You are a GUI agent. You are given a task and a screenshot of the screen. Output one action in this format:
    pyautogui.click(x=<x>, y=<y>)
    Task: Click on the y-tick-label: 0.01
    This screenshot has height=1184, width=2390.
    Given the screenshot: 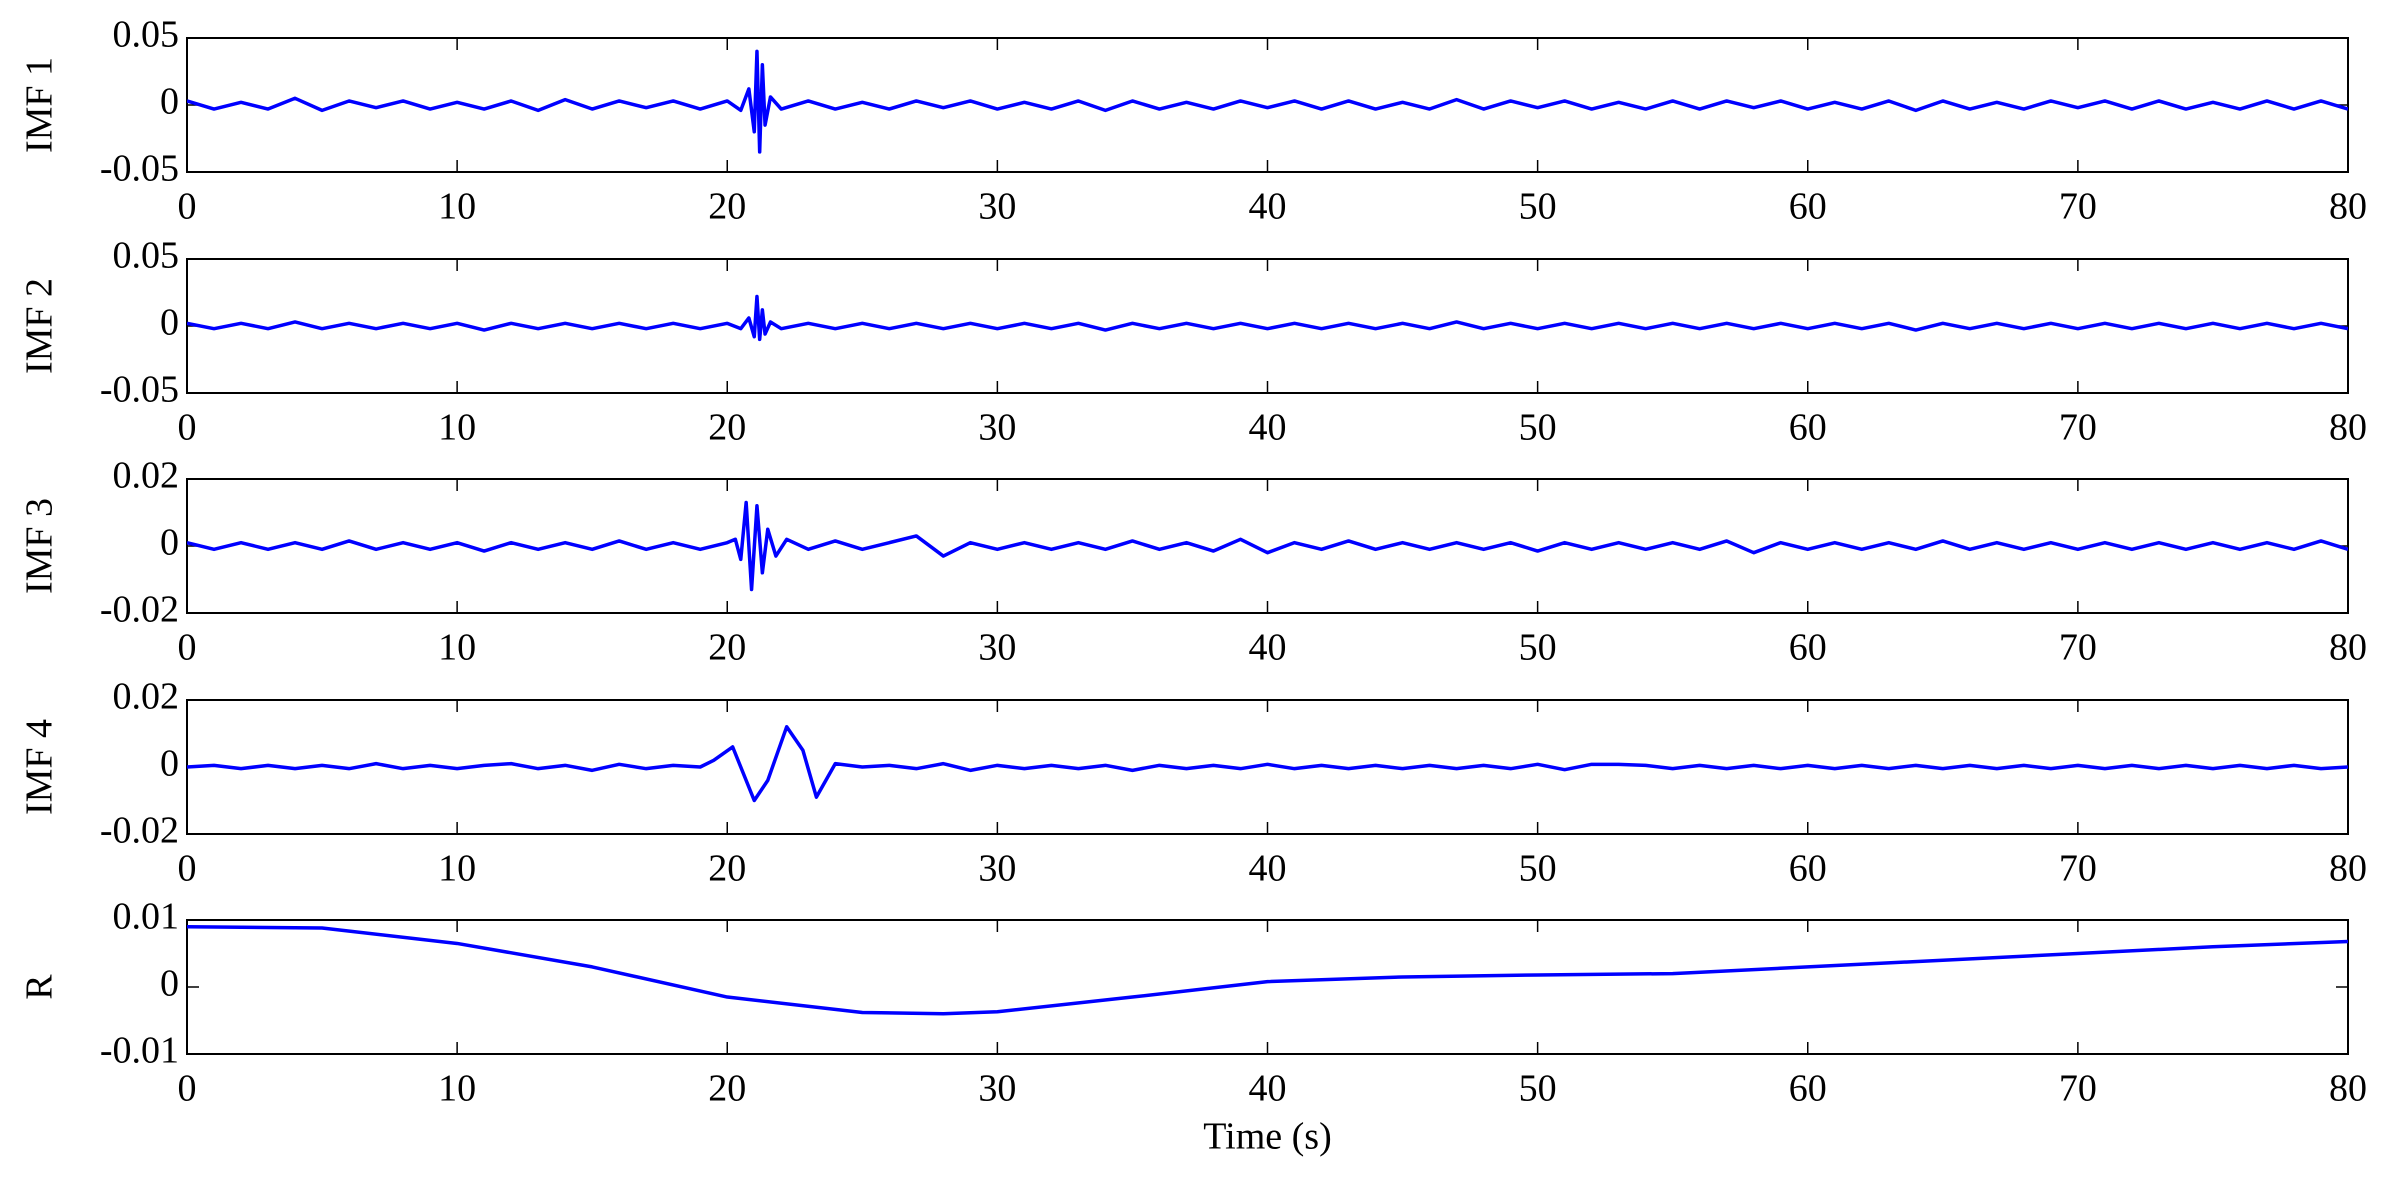 What is the action you would take?
    pyautogui.click(x=146, y=917)
    